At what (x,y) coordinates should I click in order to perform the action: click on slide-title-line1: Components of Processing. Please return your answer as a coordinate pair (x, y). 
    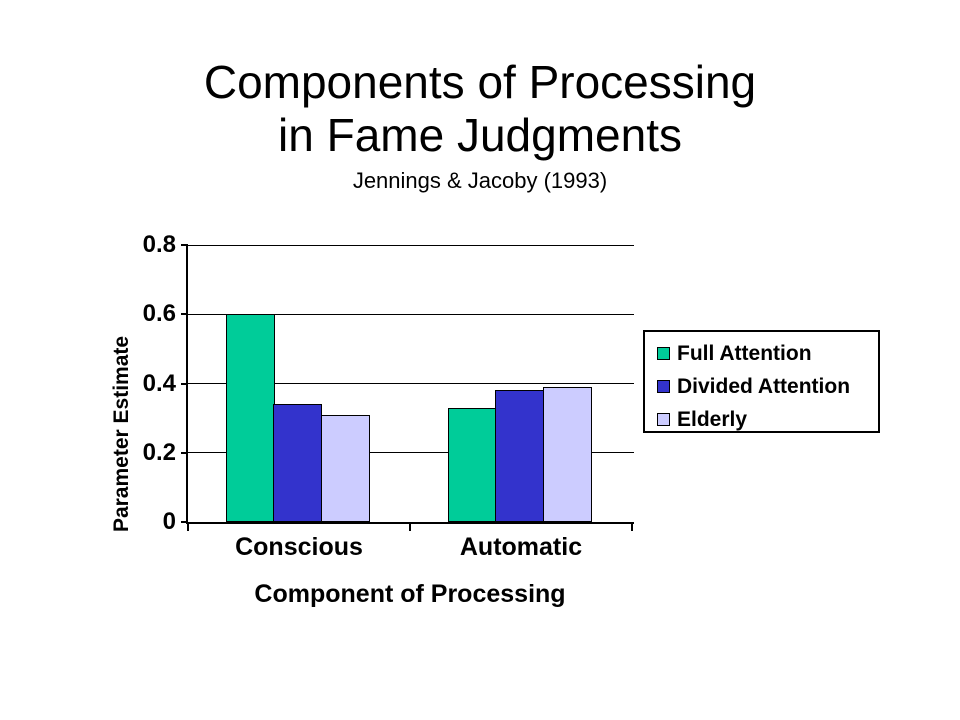
    Looking at the image, I should click on (480, 82).